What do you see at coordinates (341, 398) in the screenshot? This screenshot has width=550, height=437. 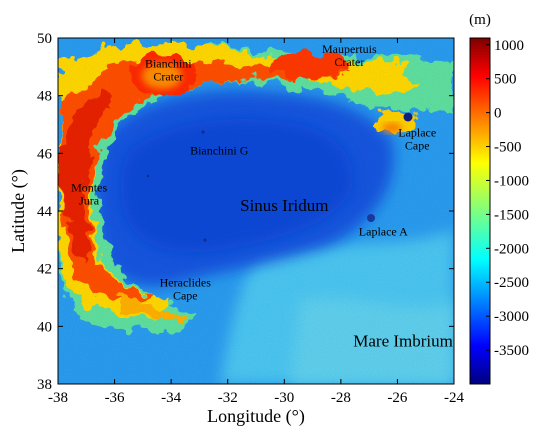 I see `x-tick-label: -28` at bounding box center [341, 398].